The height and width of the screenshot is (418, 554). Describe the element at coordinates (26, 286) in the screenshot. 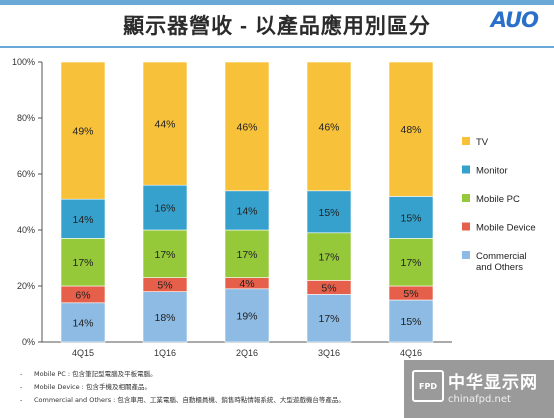

I see `y-tick-label: 20%` at that location.